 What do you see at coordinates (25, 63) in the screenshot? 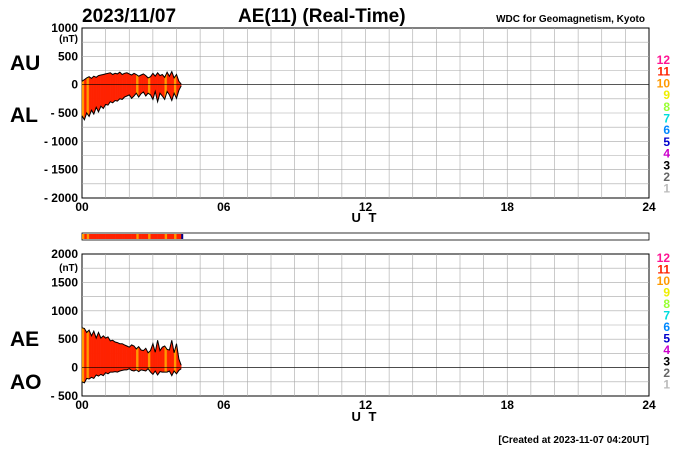
I see `au-label: AU` at bounding box center [25, 63].